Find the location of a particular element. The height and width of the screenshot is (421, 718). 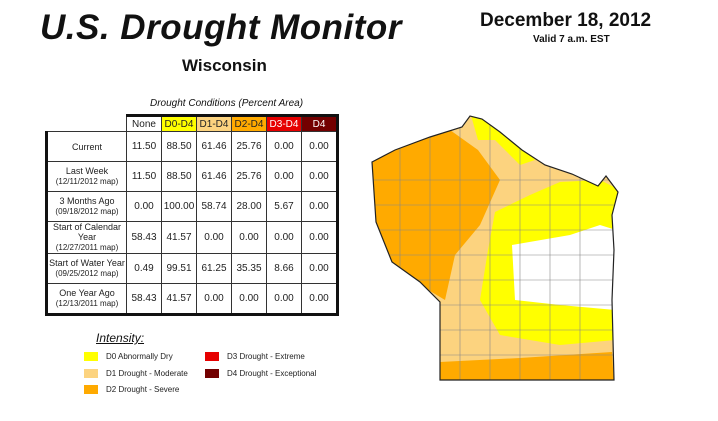

legend-item: D0 Abnormally Dry is located at coordinates (128, 356).